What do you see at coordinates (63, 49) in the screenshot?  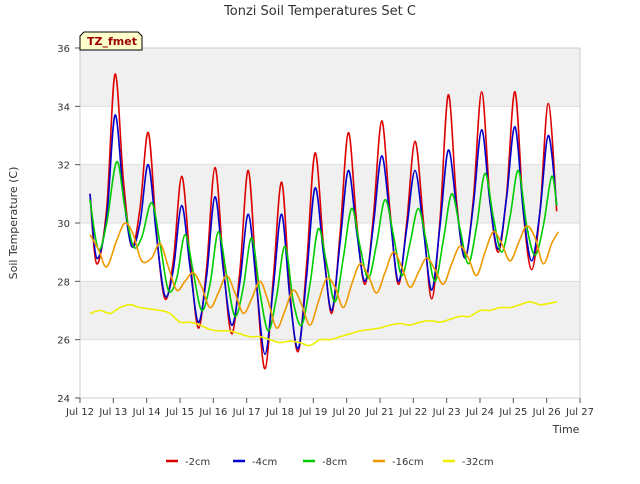 I see `y-tick-label: 36` at bounding box center [63, 49].